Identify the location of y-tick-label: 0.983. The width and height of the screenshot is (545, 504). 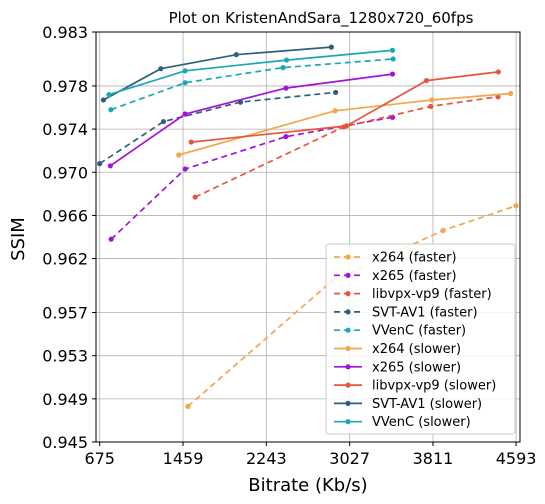
(65, 32).